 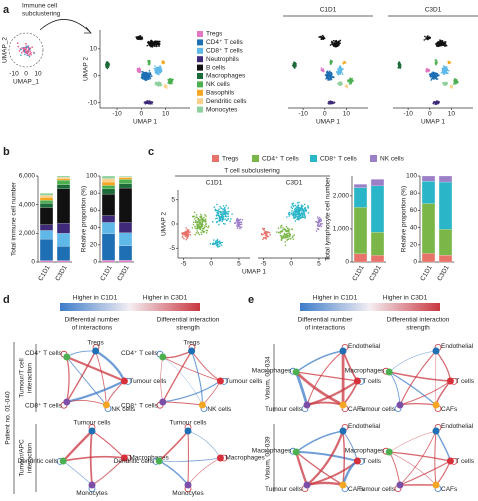 I want to click on scale-bar, so click(x=370, y=307).